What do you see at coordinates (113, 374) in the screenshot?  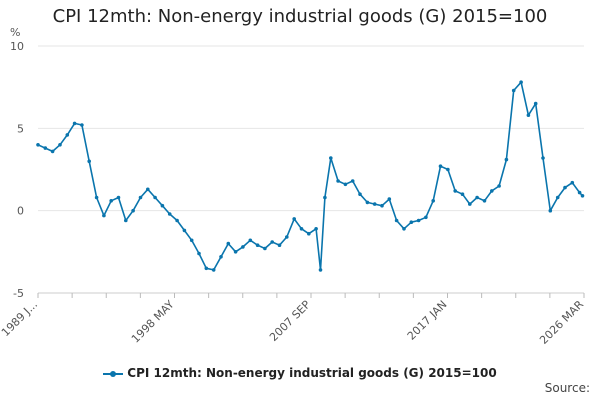 I see `legend-swatch-icon` at bounding box center [113, 374].